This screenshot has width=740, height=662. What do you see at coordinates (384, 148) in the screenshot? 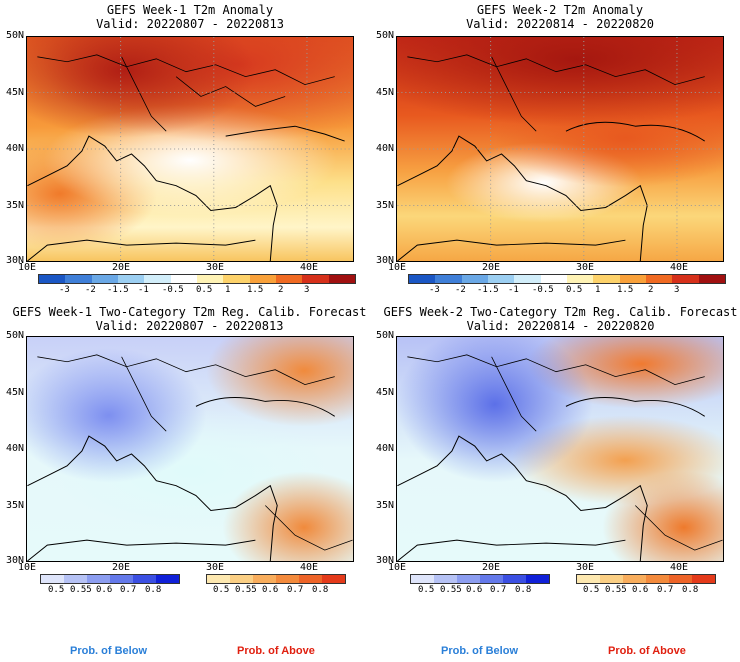
I see `p2-lat-40: 40N` at bounding box center [384, 148].